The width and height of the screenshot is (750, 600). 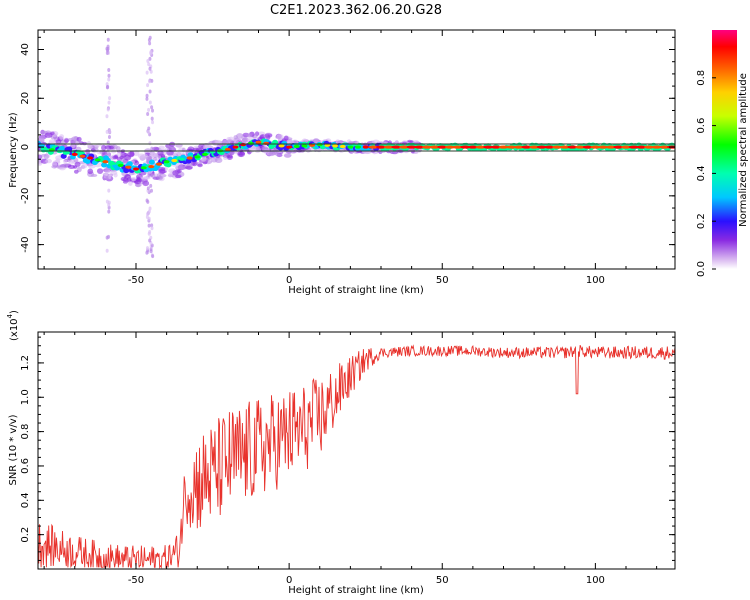 I want to click on snr-scale-exponent: 4, so click(x=10, y=315).